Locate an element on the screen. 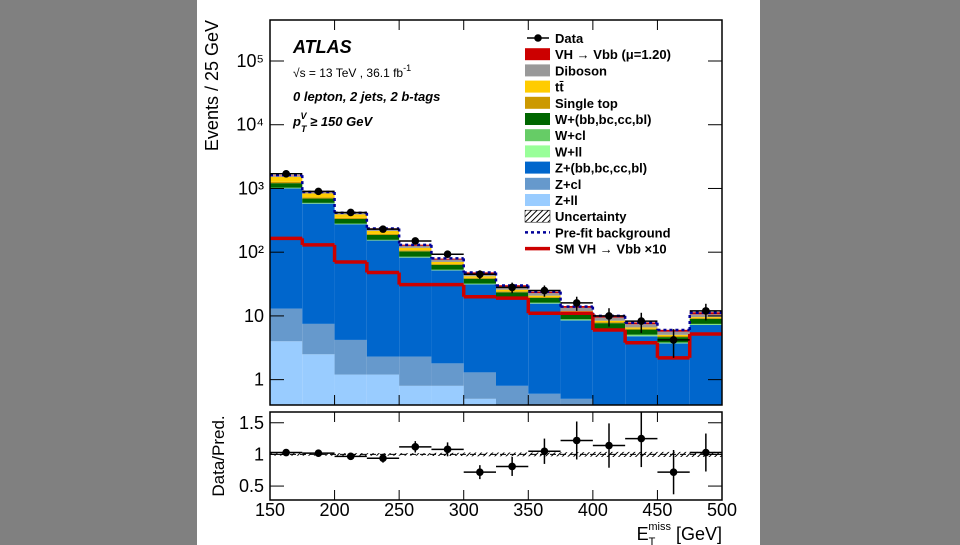 This screenshot has width=960, height=545. legend-label: Z+cl is located at coordinates (568, 184).